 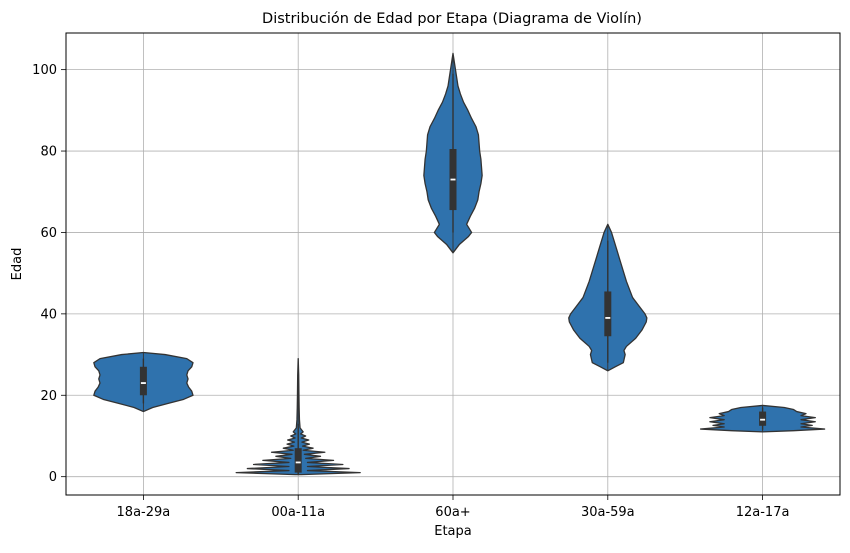 What do you see at coordinates (144, 512) in the screenshot?
I see `x-tick-label: 18a-29a` at bounding box center [144, 512].